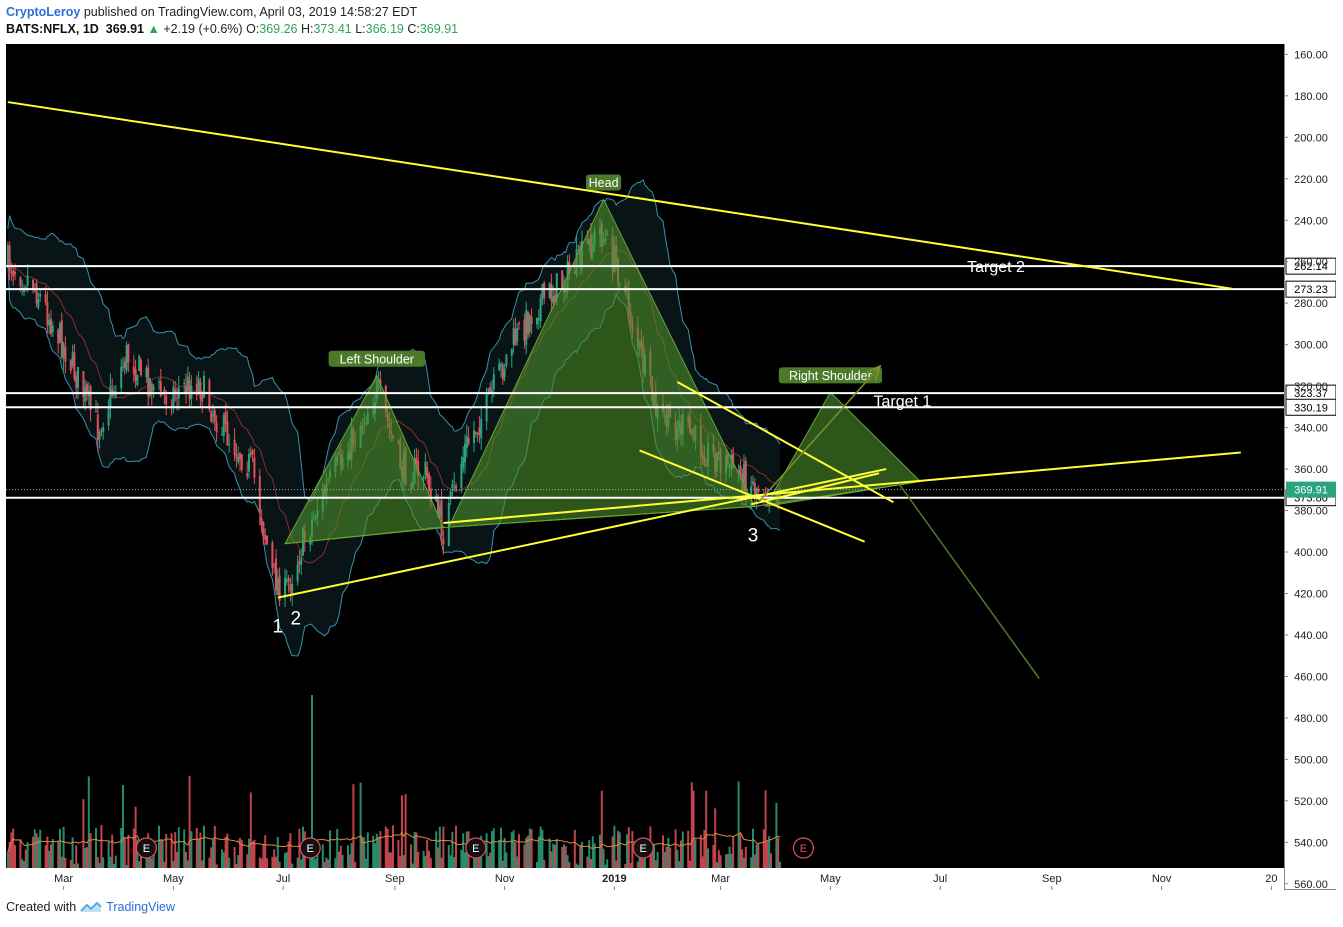 This screenshot has height=927, width=1343. What do you see at coordinates (1311, 884) in the screenshot?
I see `price-tick-label: 560.00` at bounding box center [1311, 884].